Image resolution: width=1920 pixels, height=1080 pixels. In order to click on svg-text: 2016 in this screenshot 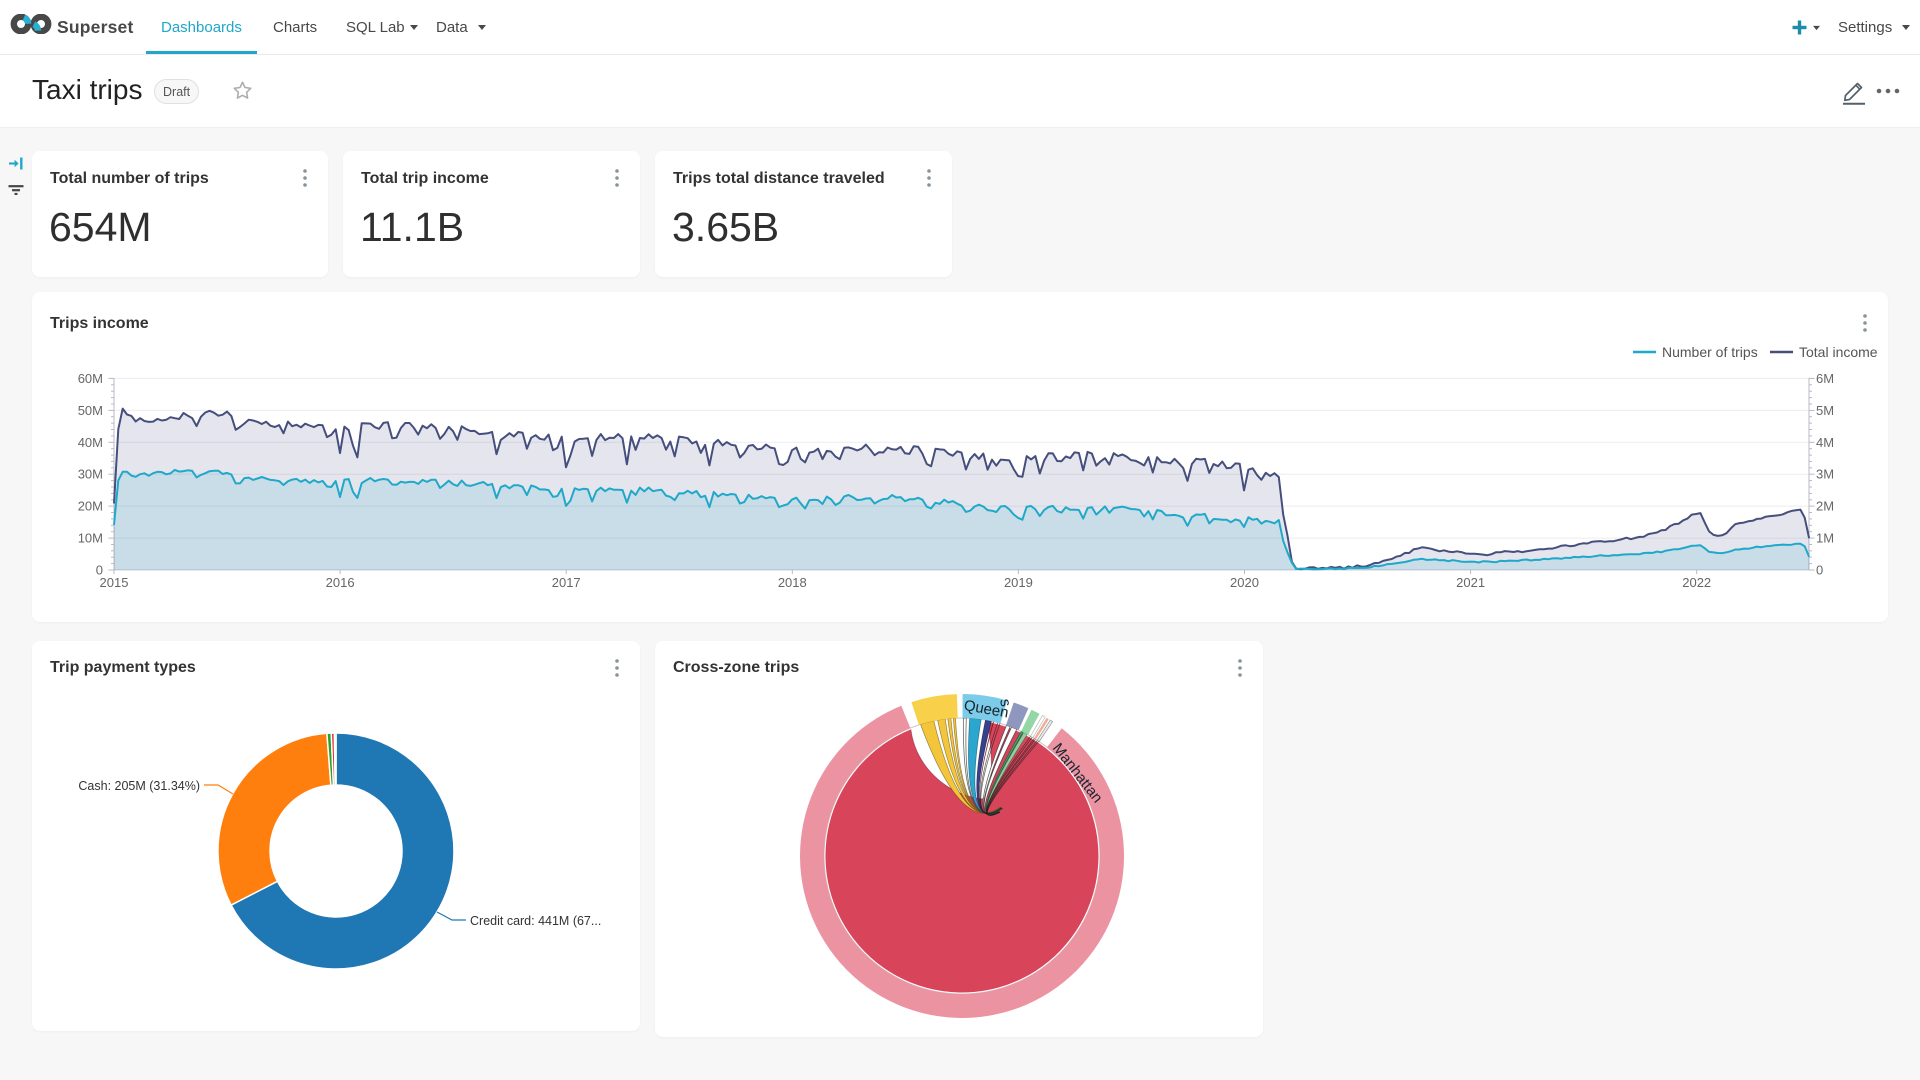, I will do `click(340, 582)`.